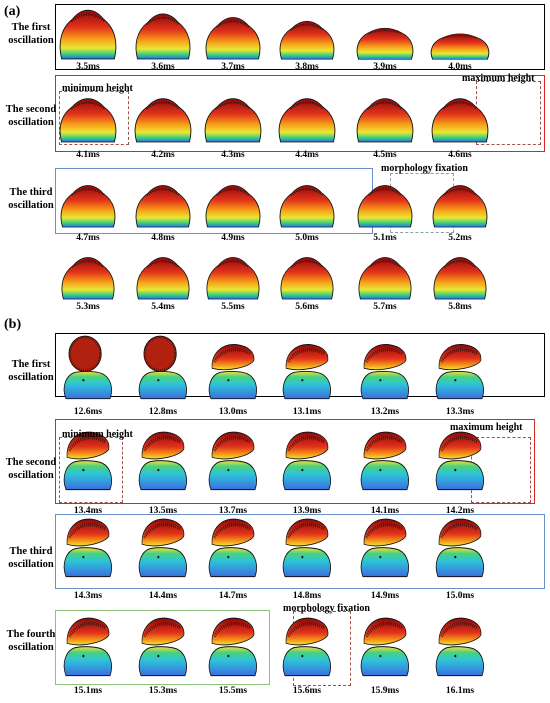  What do you see at coordinates (163, 238) in the screenshot?
I see `time-caption: 4.8ms` at bounding box center [163, 238].